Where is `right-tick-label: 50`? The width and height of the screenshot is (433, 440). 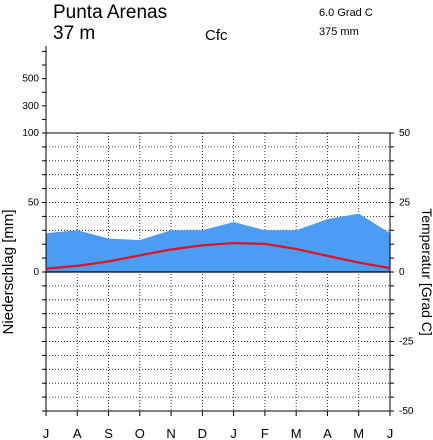 right-tick-label: 50 is located at coordinates (405, 133).